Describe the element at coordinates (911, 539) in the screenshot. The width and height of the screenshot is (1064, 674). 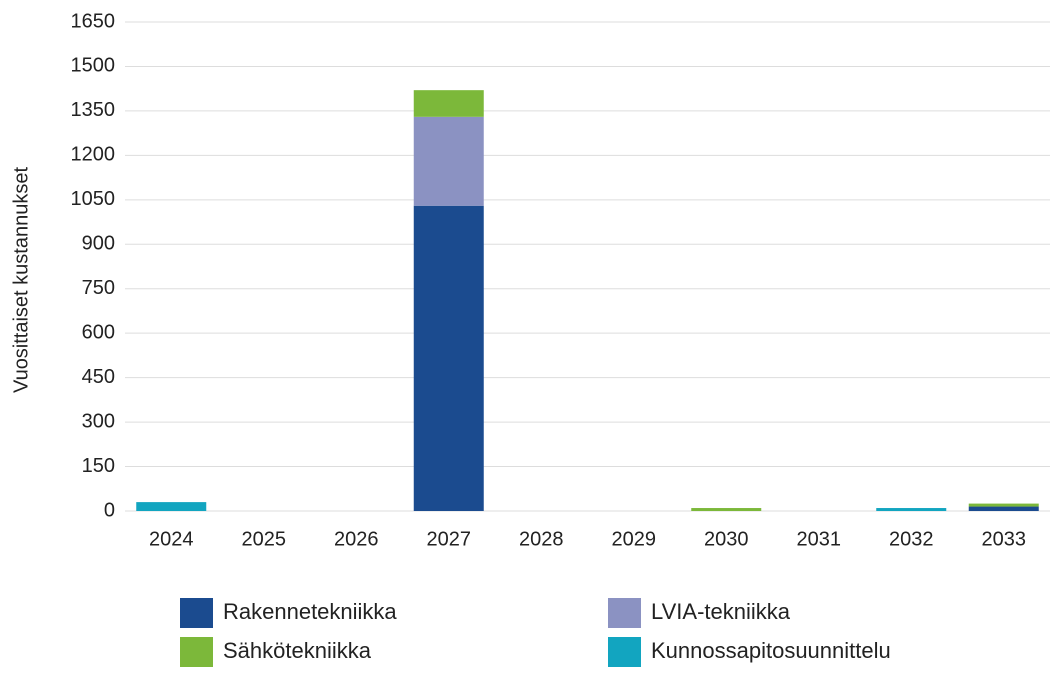
I see `x-tick-label: 2032` at that location.